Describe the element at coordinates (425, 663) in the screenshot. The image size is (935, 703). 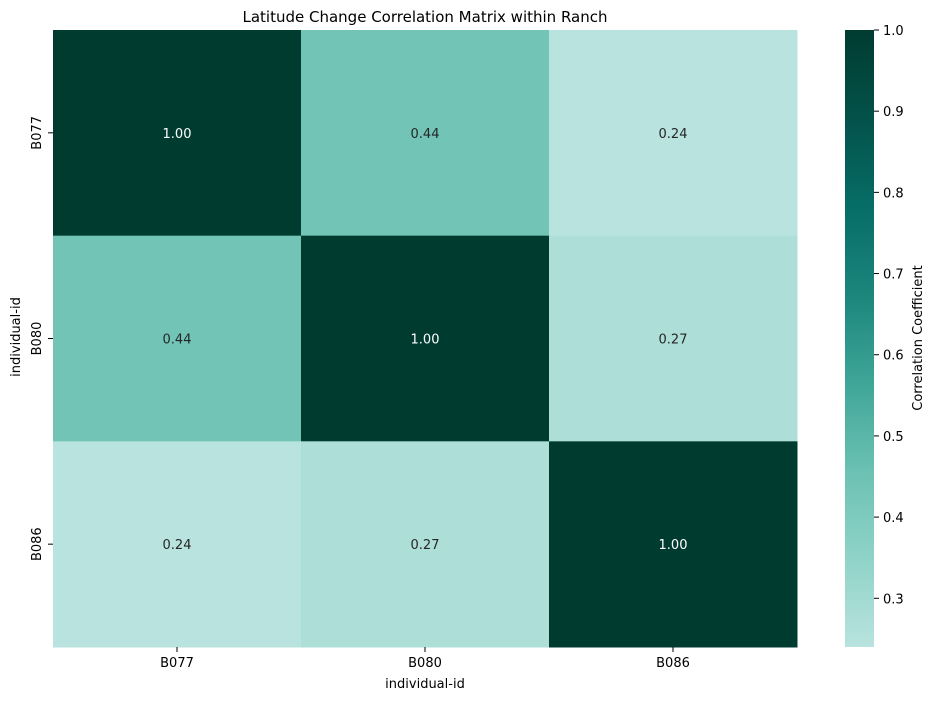
I see `x-tick-label: B080` at that location.